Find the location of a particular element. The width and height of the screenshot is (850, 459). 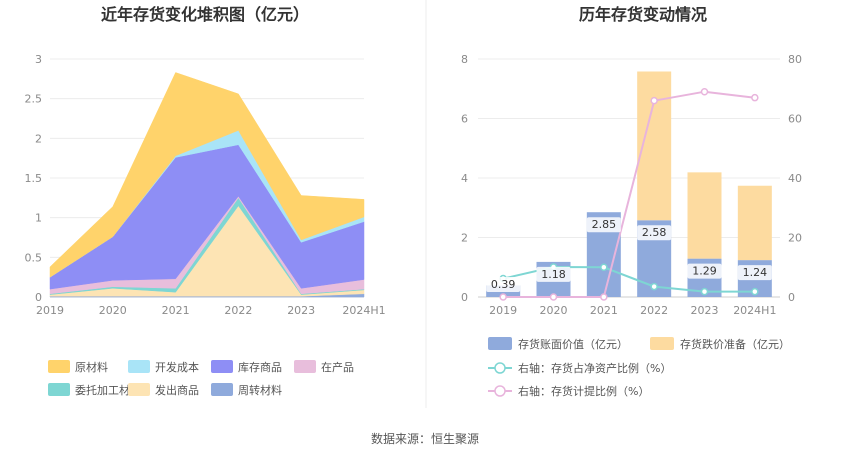

data-label-text: 1.24 is located at coordinates (755, 272).